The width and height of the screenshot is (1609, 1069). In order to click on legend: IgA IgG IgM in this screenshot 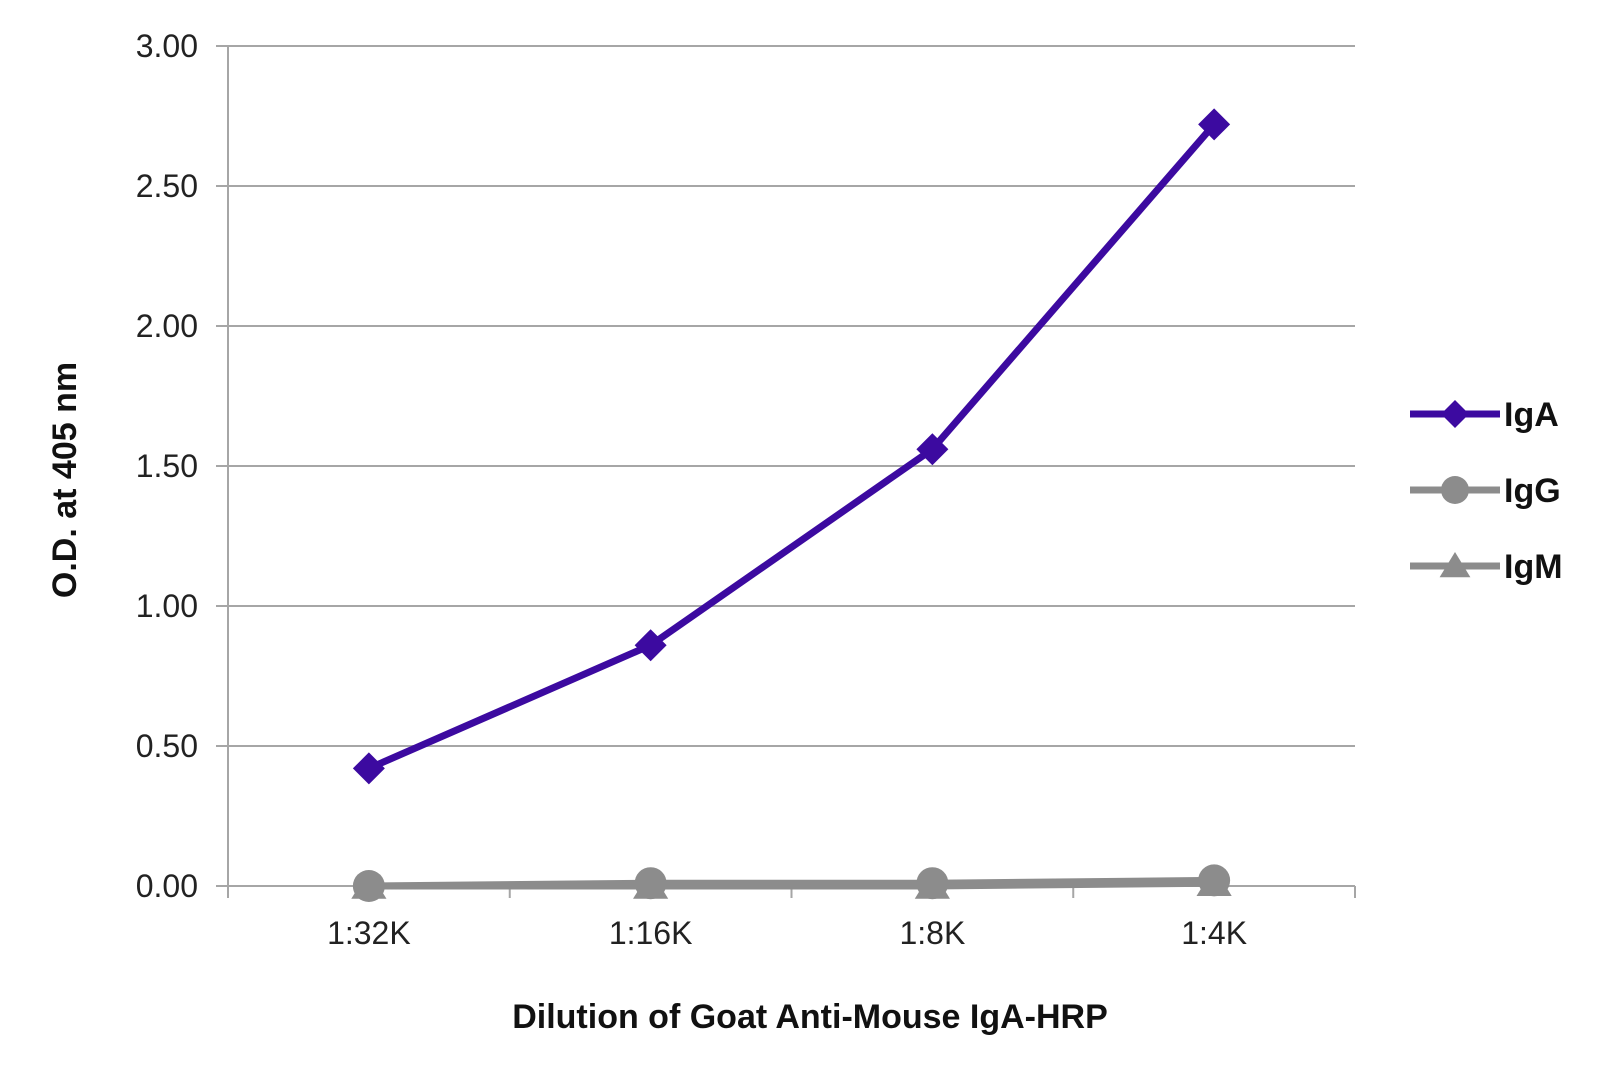, I will do `click(1486, 491)`.